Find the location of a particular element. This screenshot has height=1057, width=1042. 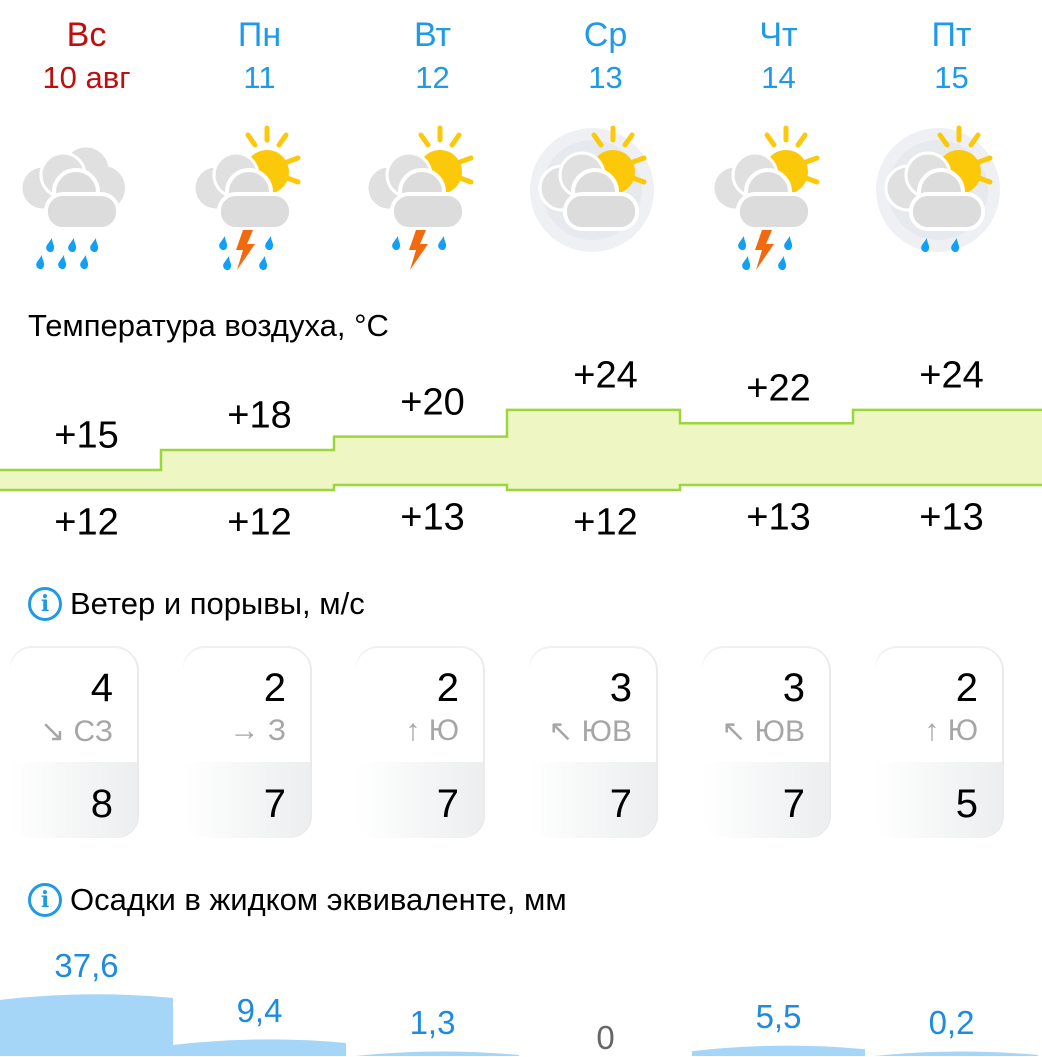

day-of-week: Вт is located at coordinates (432, 35).